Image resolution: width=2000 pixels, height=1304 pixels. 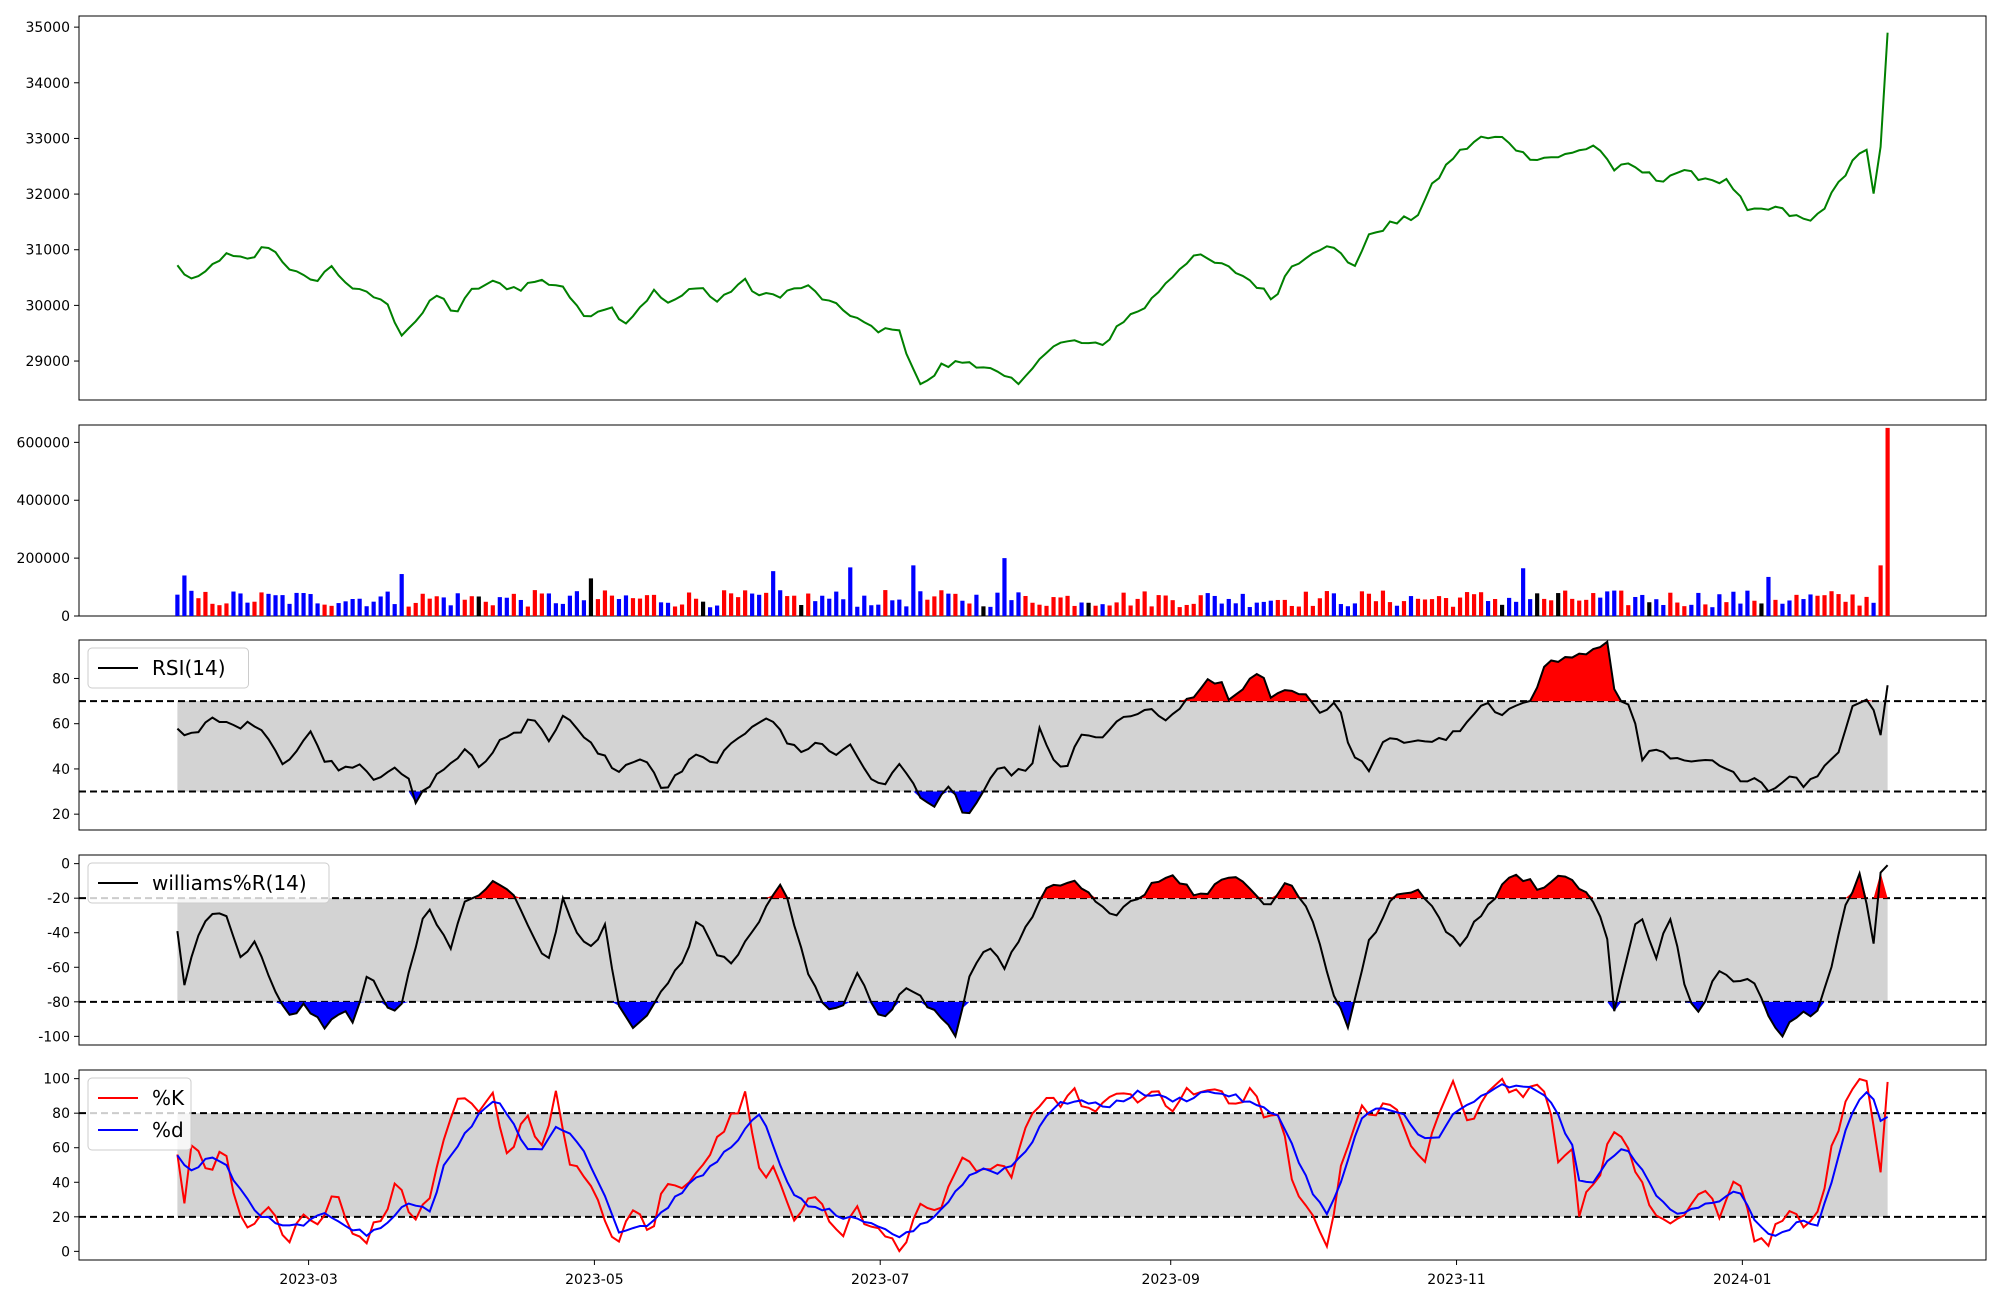 I want to click on williams-ytick-label: -100, so click(x=54, y=1037).